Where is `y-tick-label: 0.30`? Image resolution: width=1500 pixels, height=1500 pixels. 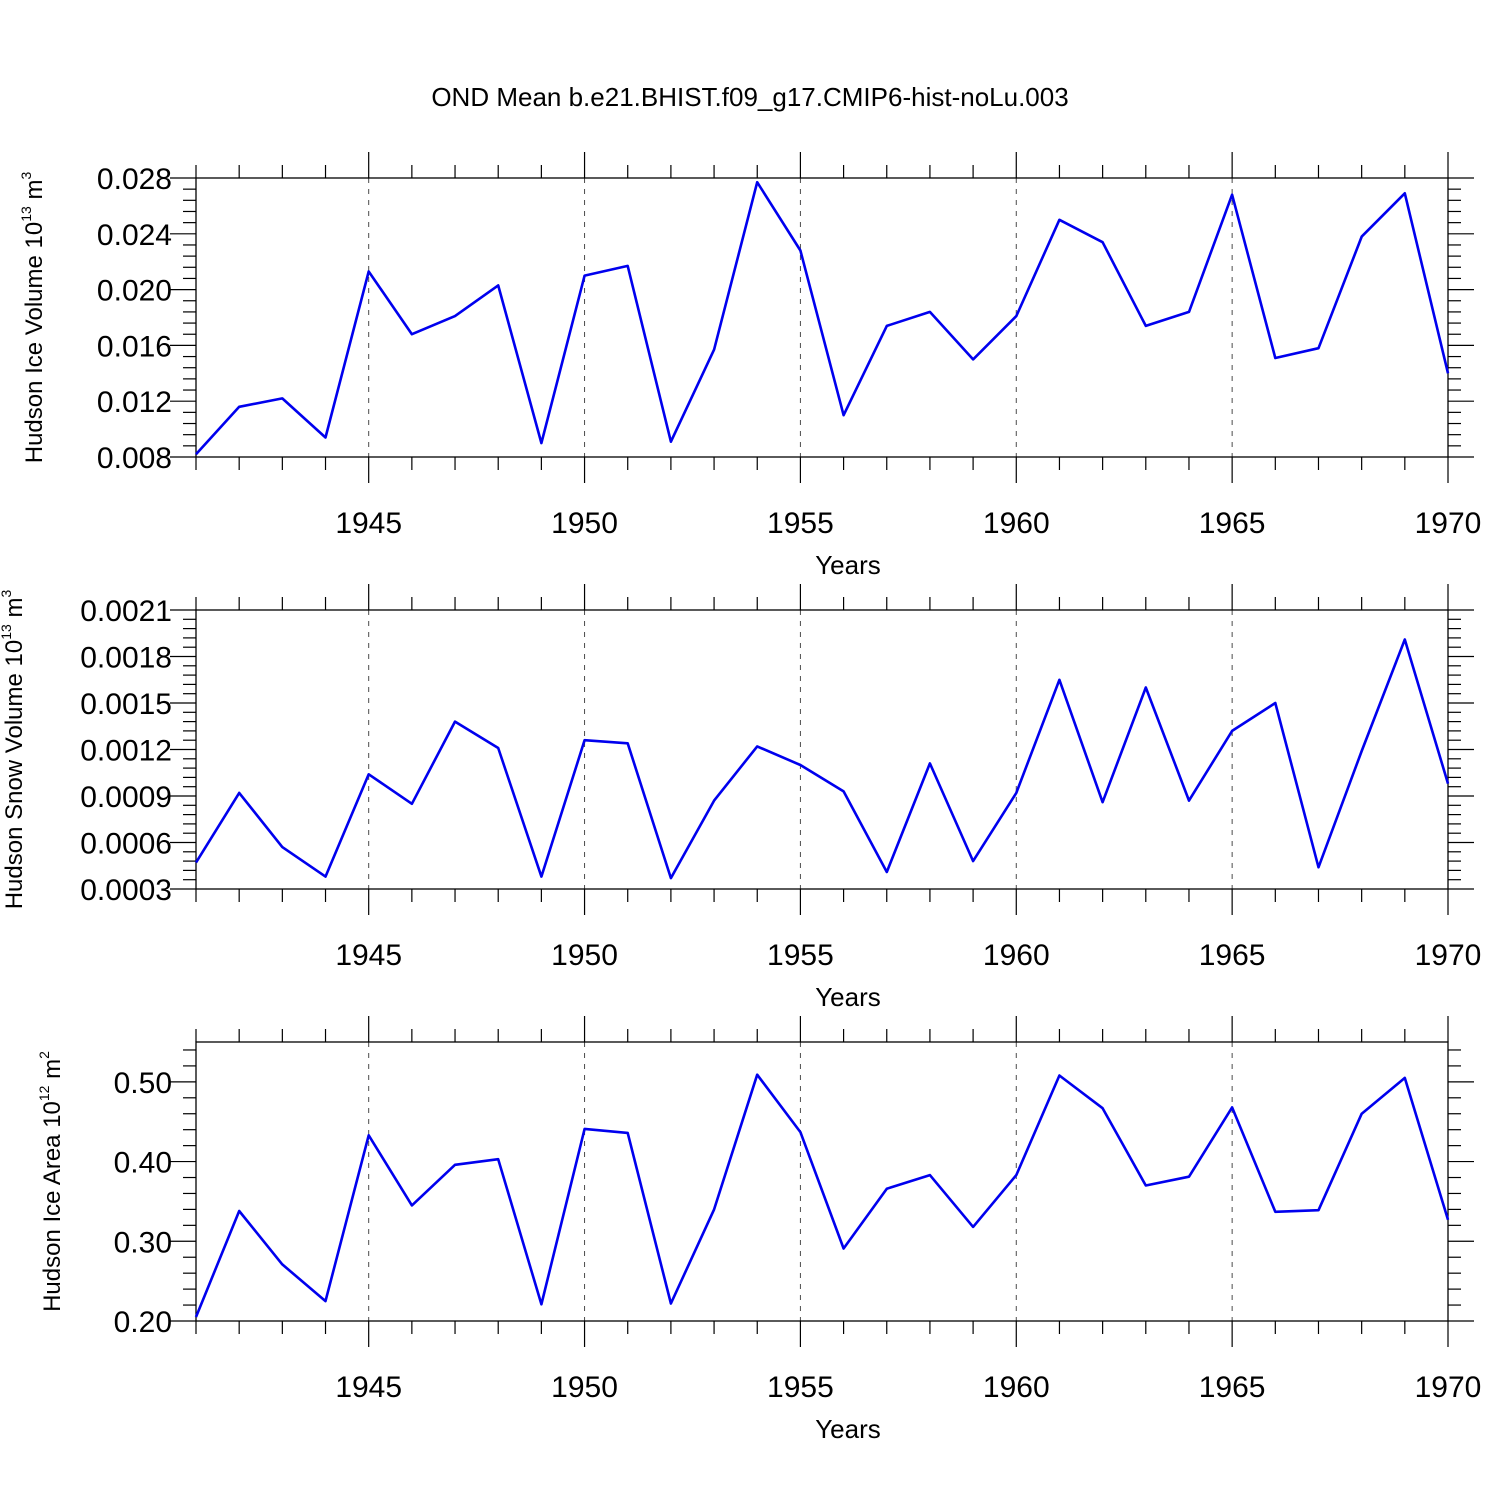
y-tick-label: 0.30 is located at coordinates (143, 1242).